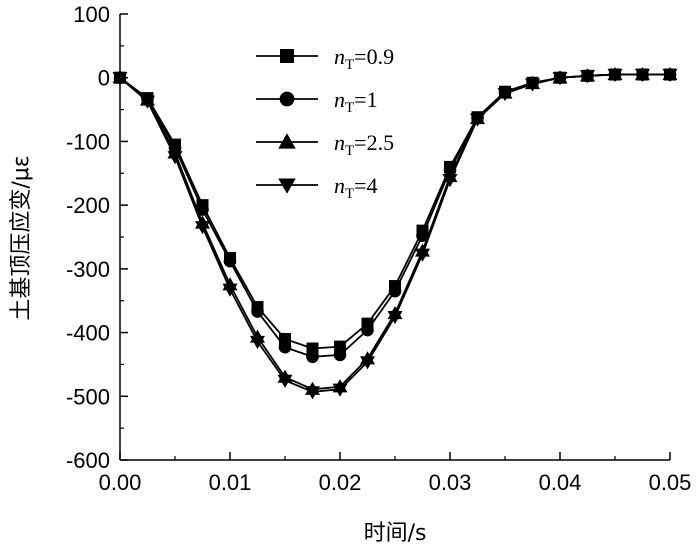  What do you see at coordinates (91, 14) in the screenshot?
I see `y-tick-label: 100` at bounding box center [91, 14].